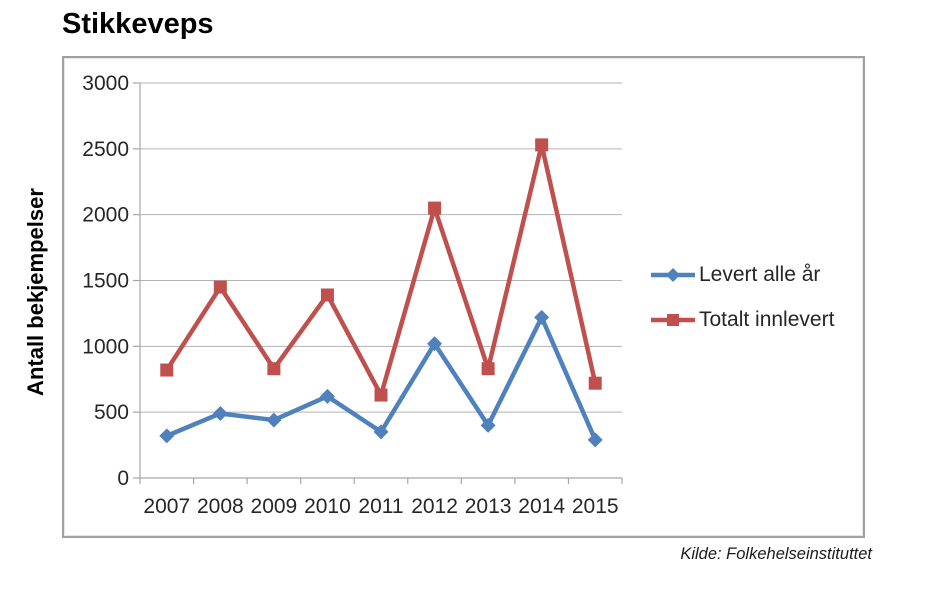 This screenshot has height=590, width=941. What do you see at coordinates (760, 274) in the screenshot?
I see `legend-label: Levert alle år` at bounding box center [760, 274].